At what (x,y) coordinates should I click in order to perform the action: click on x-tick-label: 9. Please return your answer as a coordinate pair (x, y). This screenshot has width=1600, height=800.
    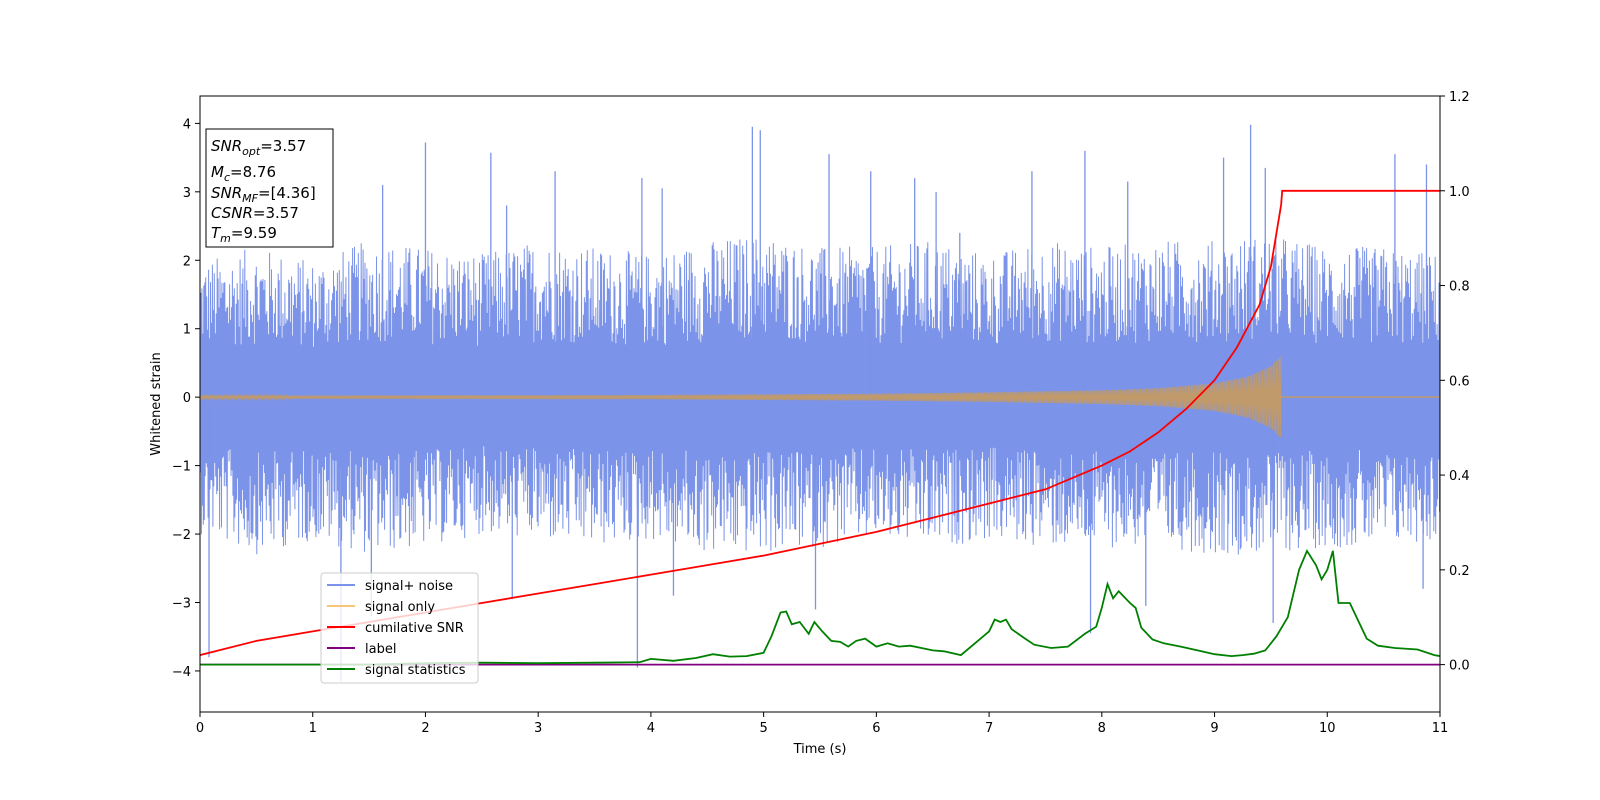
    Looking at the image, I should click on (1214, 728).